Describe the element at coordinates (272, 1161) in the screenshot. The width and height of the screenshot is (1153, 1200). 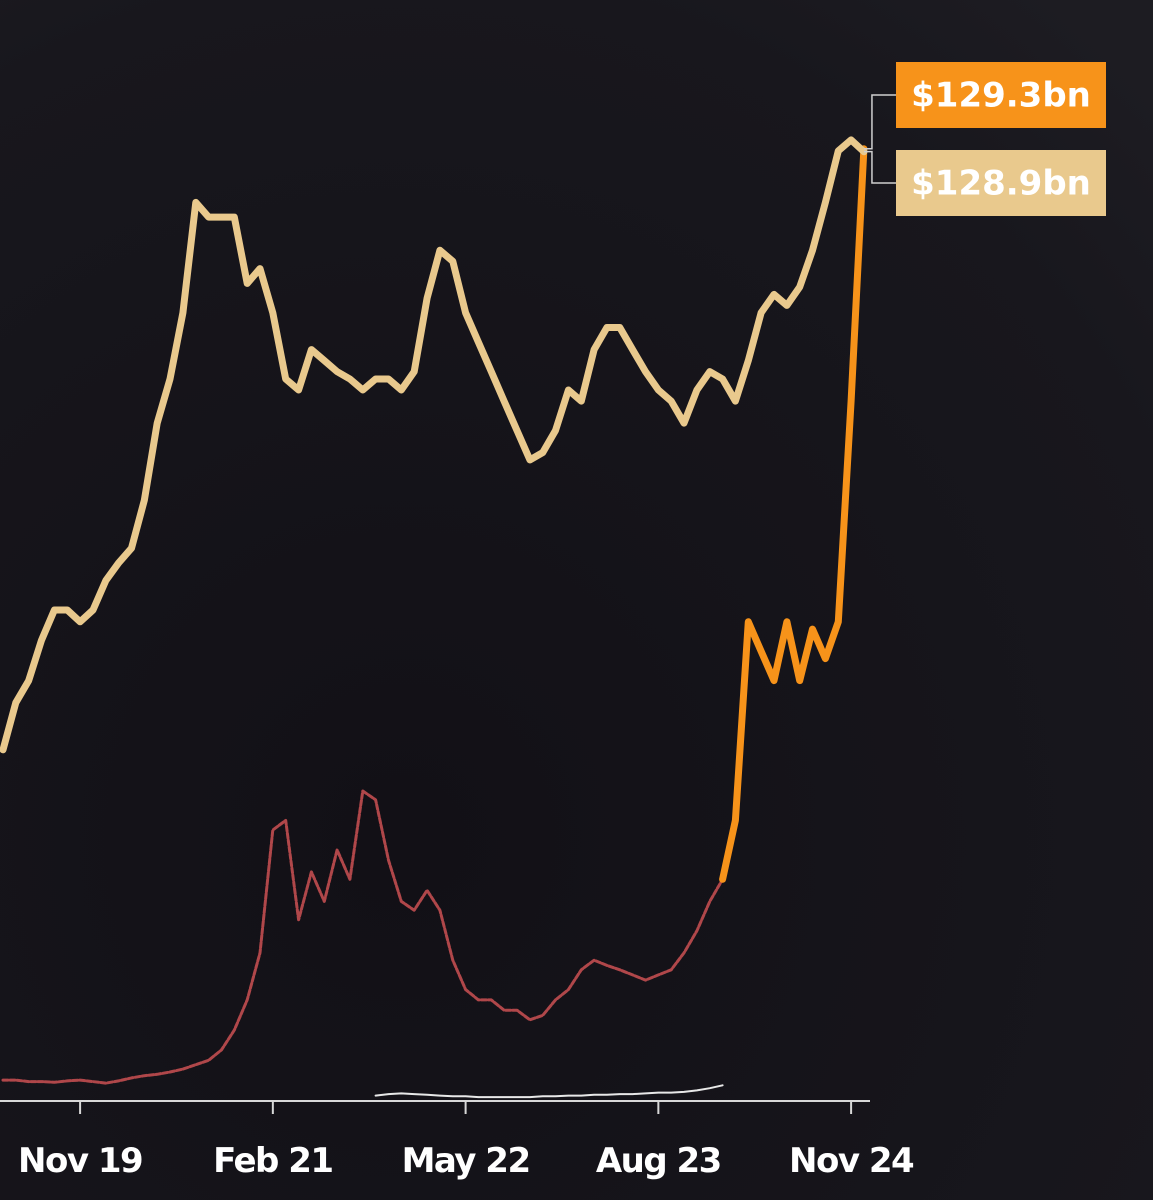
I see `x-tick-label: Feb 21` at that location.